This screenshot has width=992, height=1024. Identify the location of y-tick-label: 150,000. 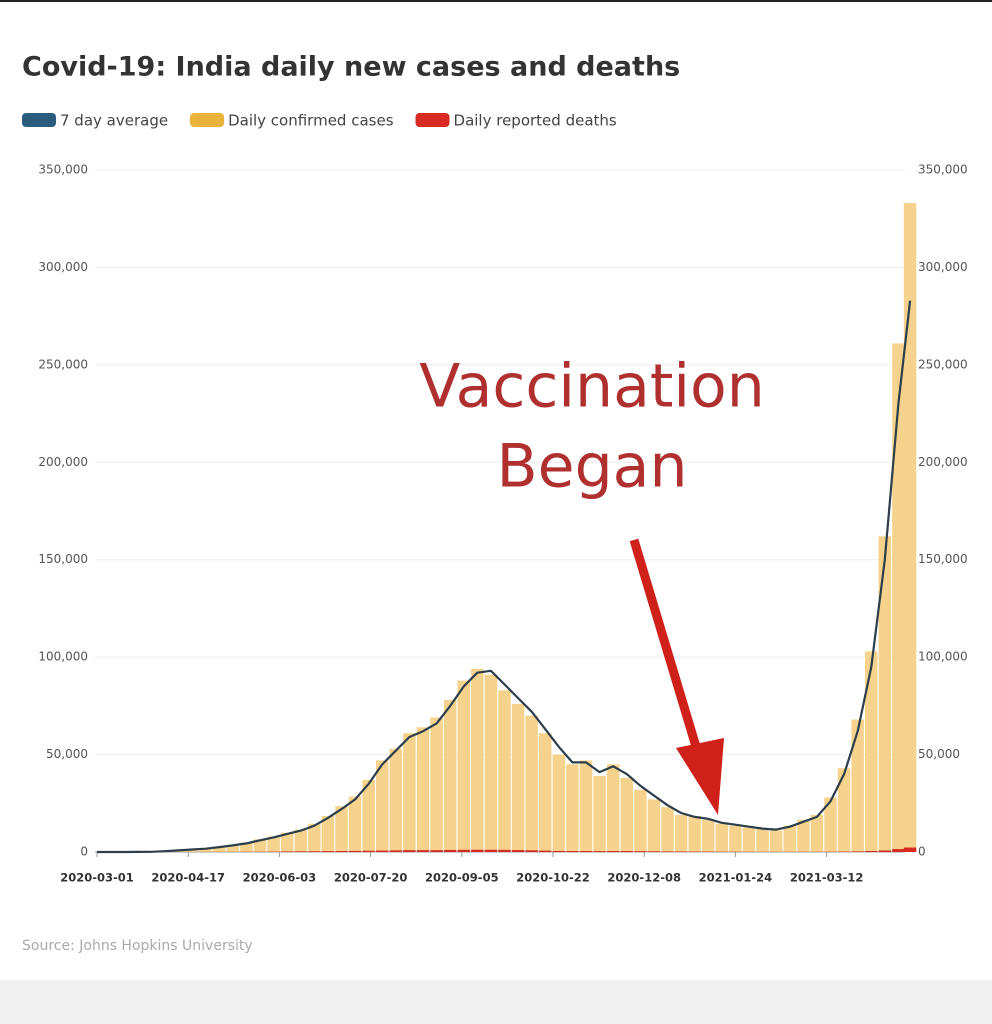
(63, 559).